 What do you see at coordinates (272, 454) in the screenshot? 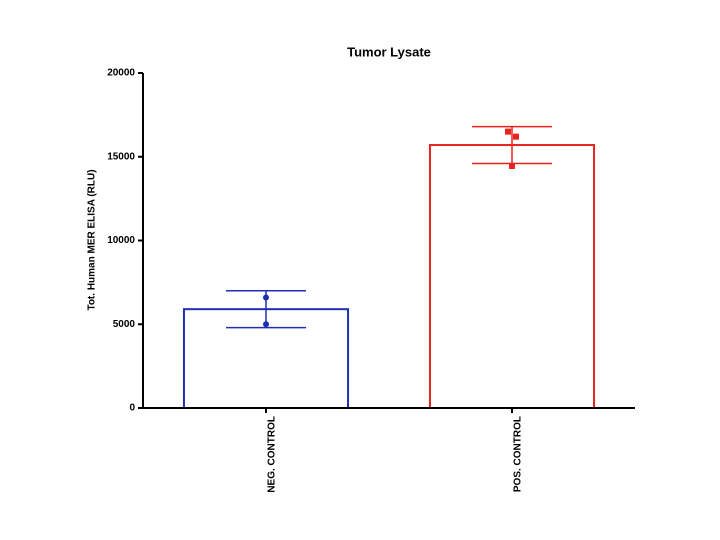
I see `x-tick-label: NEG. CONTROL` at bounding box center [272, 454].